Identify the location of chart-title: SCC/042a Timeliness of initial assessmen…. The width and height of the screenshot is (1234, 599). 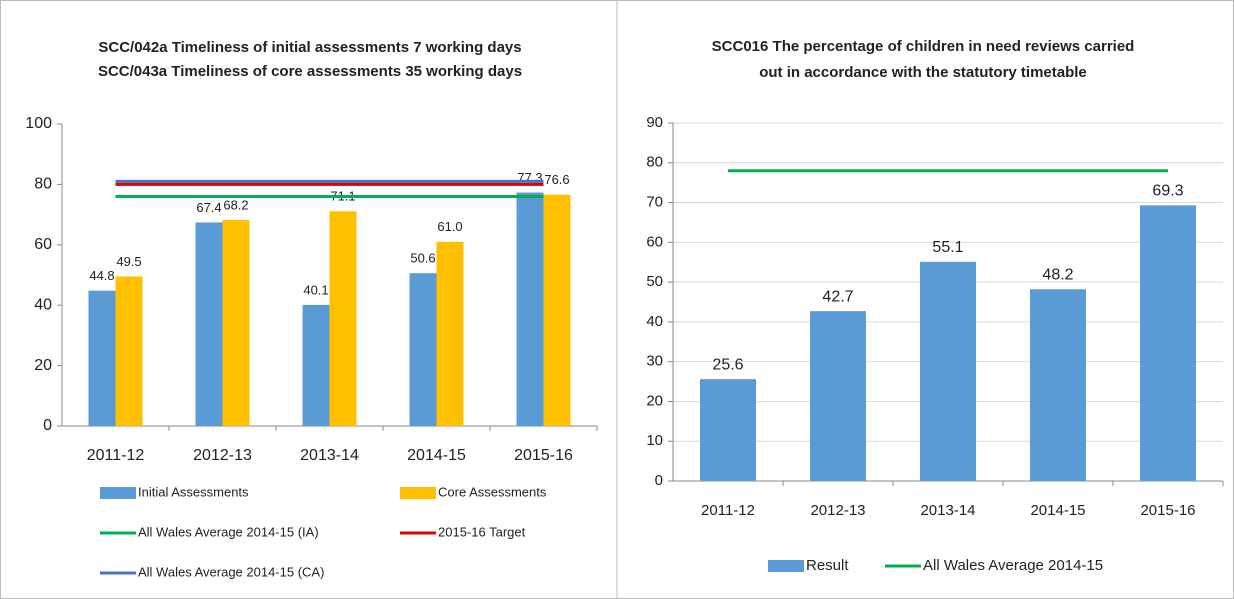
(309, 47).